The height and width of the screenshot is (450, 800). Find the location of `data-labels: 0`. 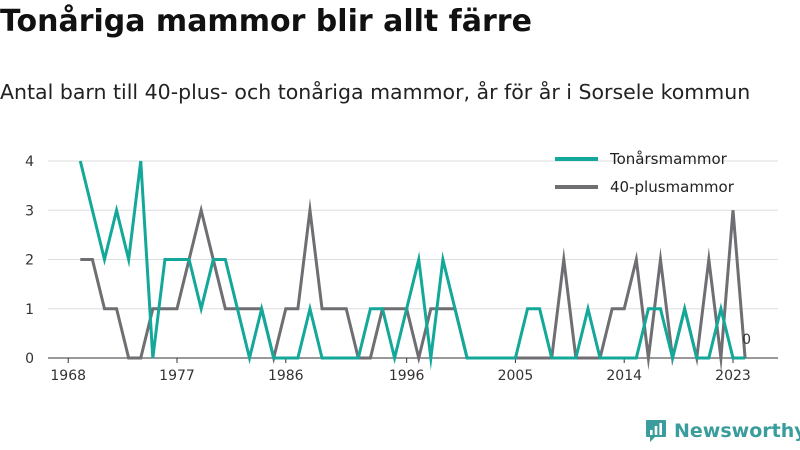

data-labels: 0 is located at coordinates (746, 340).